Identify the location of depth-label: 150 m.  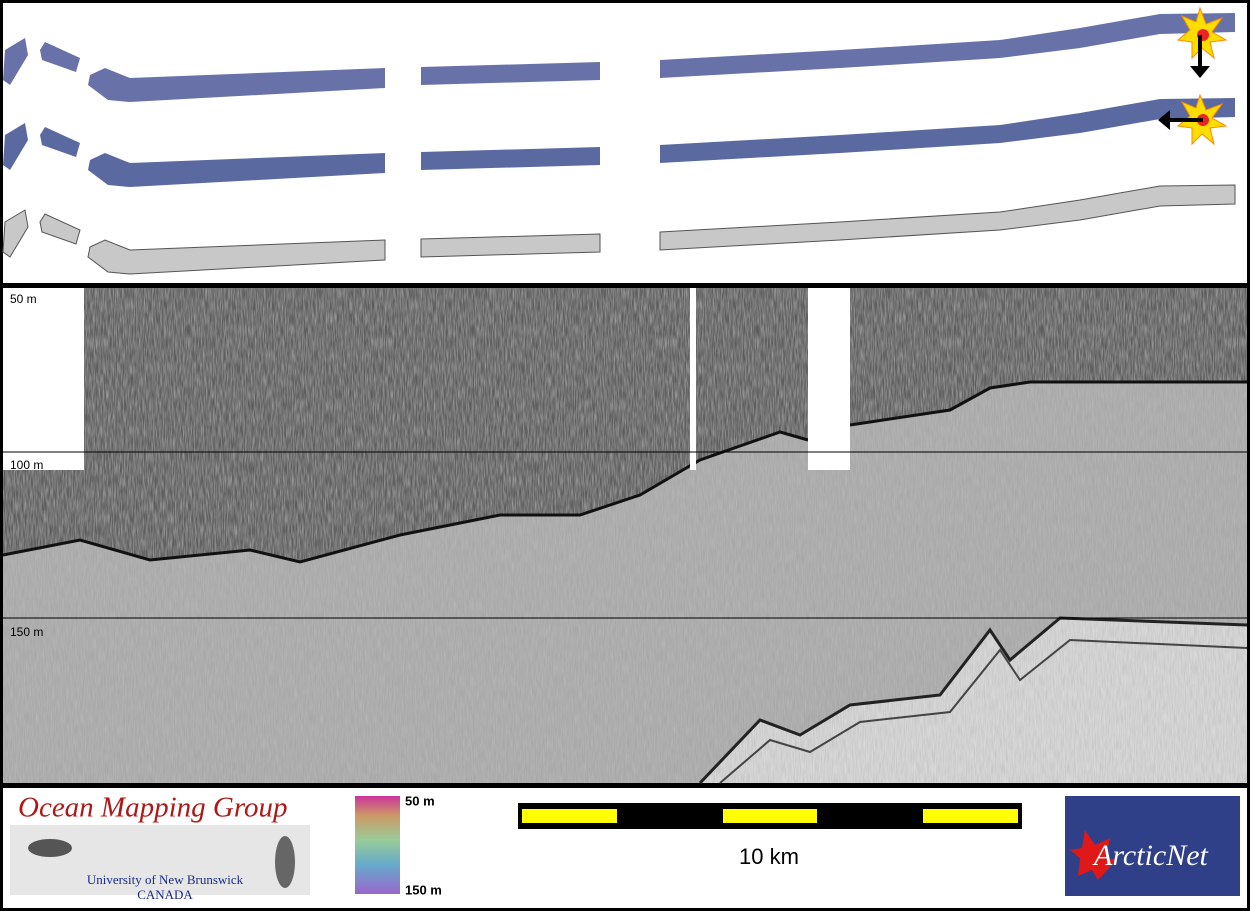
(26, 632).